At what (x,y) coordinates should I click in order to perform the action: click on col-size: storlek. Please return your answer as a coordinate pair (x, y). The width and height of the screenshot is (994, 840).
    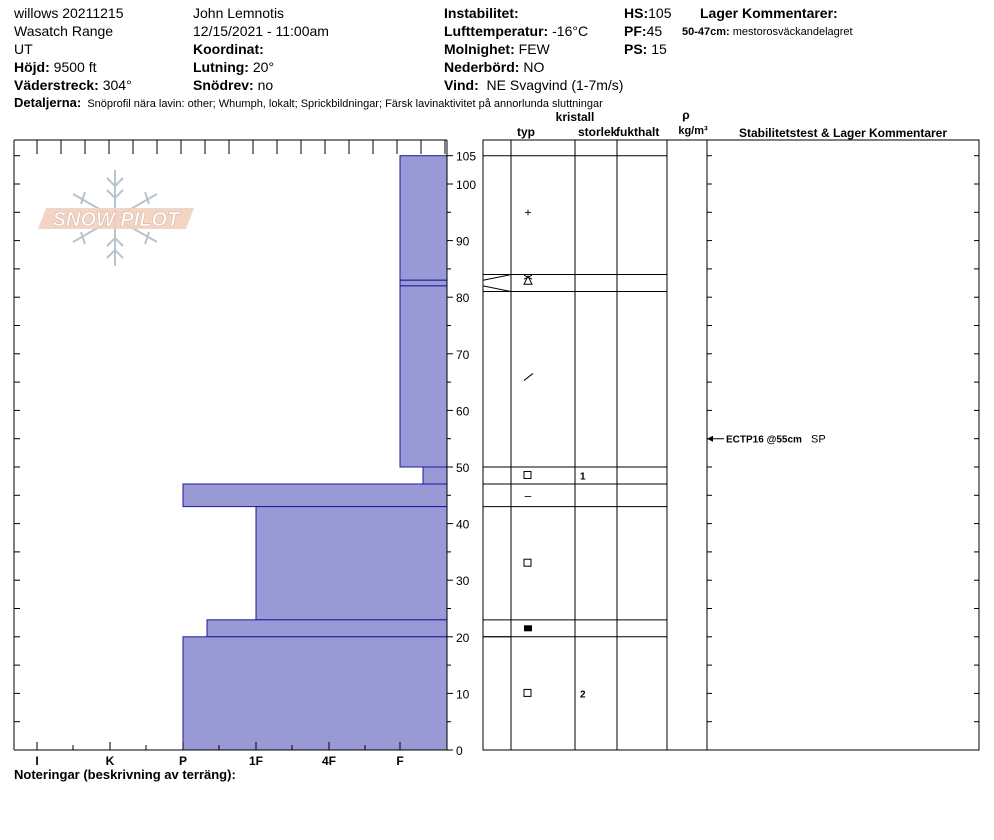
    Looking at the image, I should click on (598, 132).